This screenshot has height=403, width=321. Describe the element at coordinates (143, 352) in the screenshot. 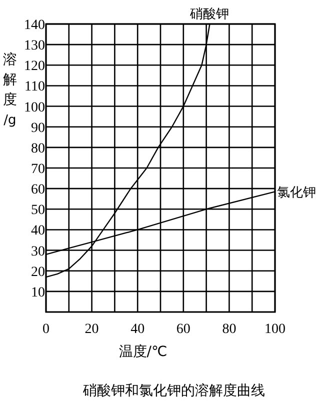

I see `x-axis-title: 温度/℃` at that location.